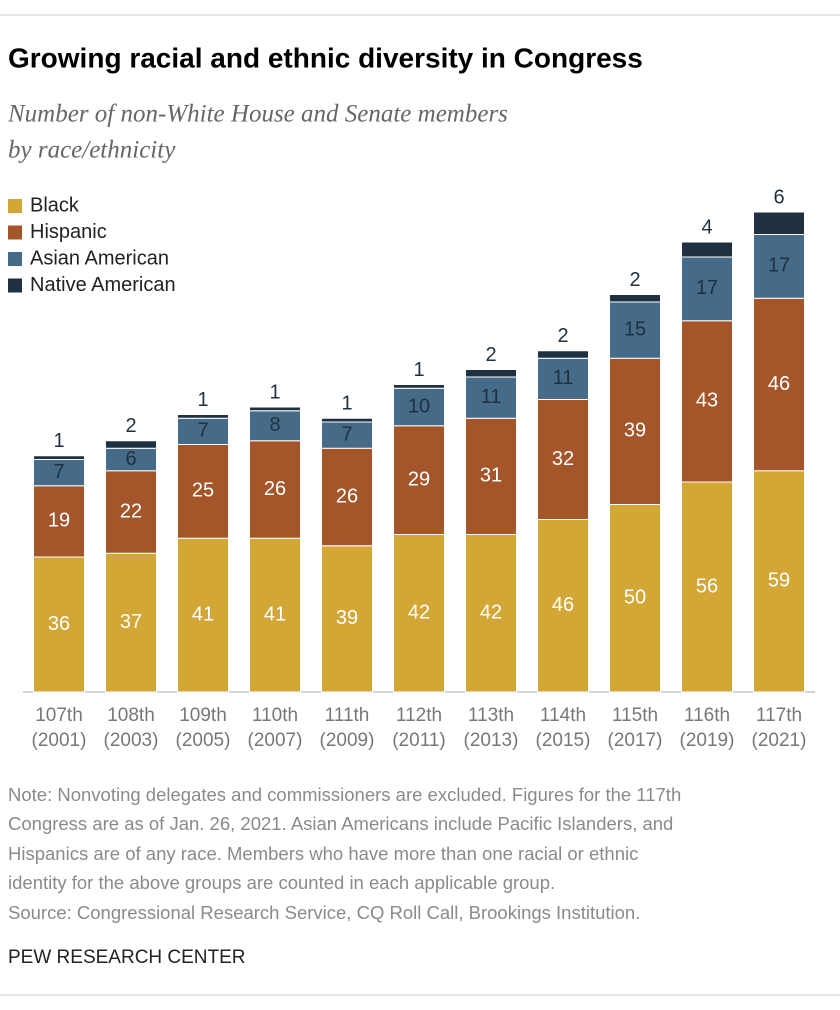 The width and height of the screenshot is (840, 1010). Describe the element at coordinates (203, 715) in the screenshot. I see `x-tick-label: 109th` at that location.